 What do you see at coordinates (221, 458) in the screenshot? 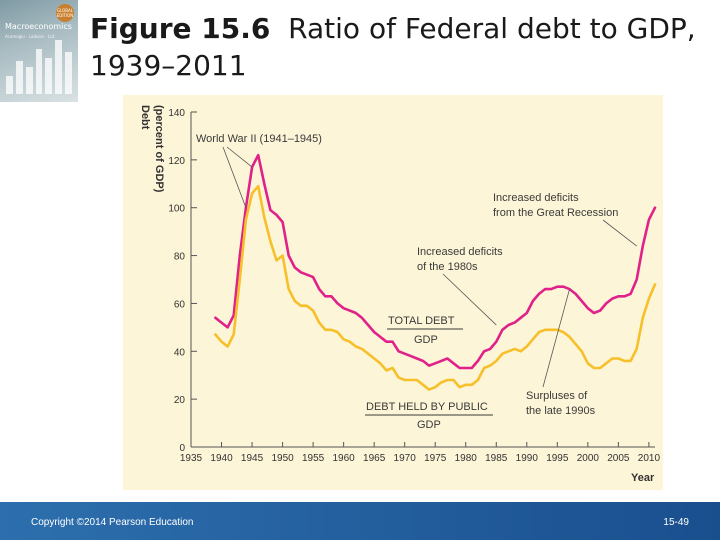
I see `x-tick-label: 1940` at bounding box center [221, 458].